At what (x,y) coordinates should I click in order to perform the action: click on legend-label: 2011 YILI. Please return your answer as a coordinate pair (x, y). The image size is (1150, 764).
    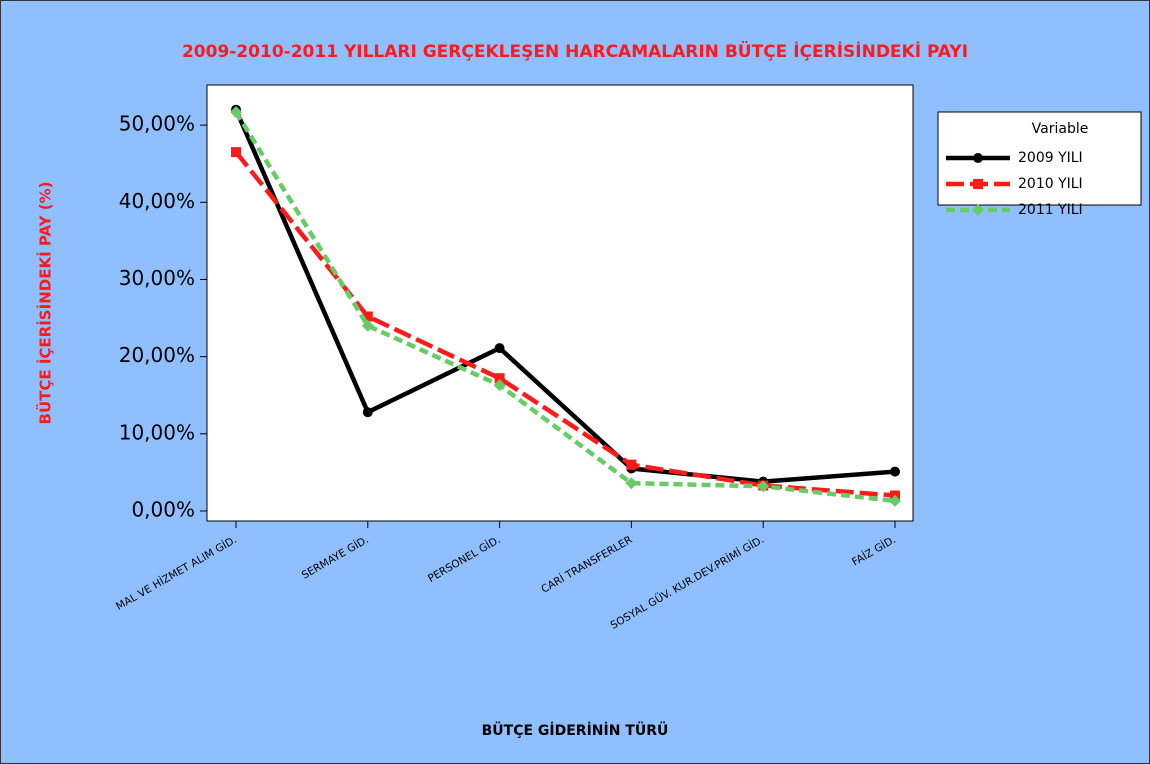
    Looking at the image, I should click on (1050, 210).